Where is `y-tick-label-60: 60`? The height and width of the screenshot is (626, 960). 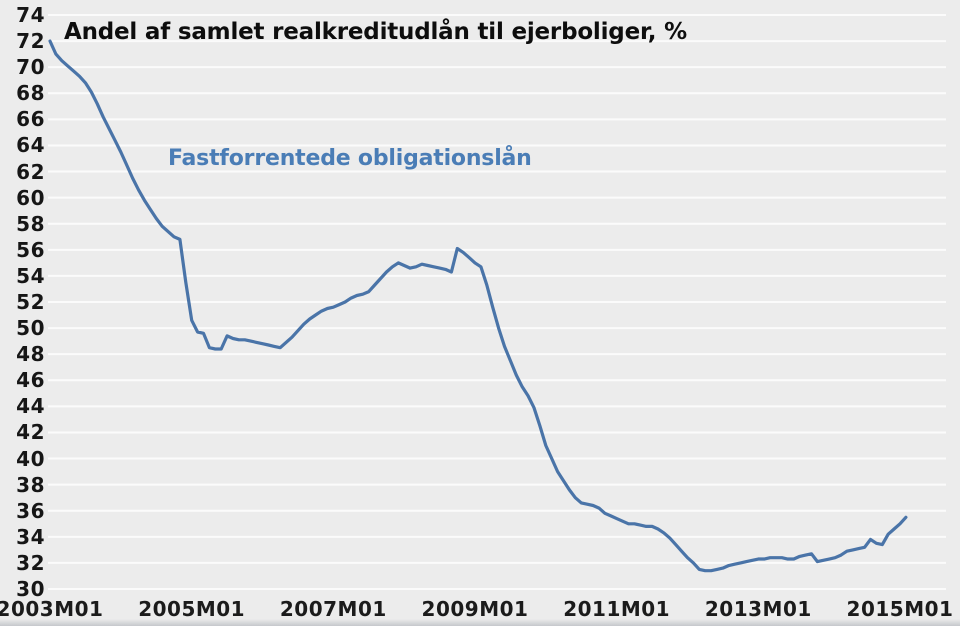
y-tick-label-60: 60 is located at coordinates (30, 197).